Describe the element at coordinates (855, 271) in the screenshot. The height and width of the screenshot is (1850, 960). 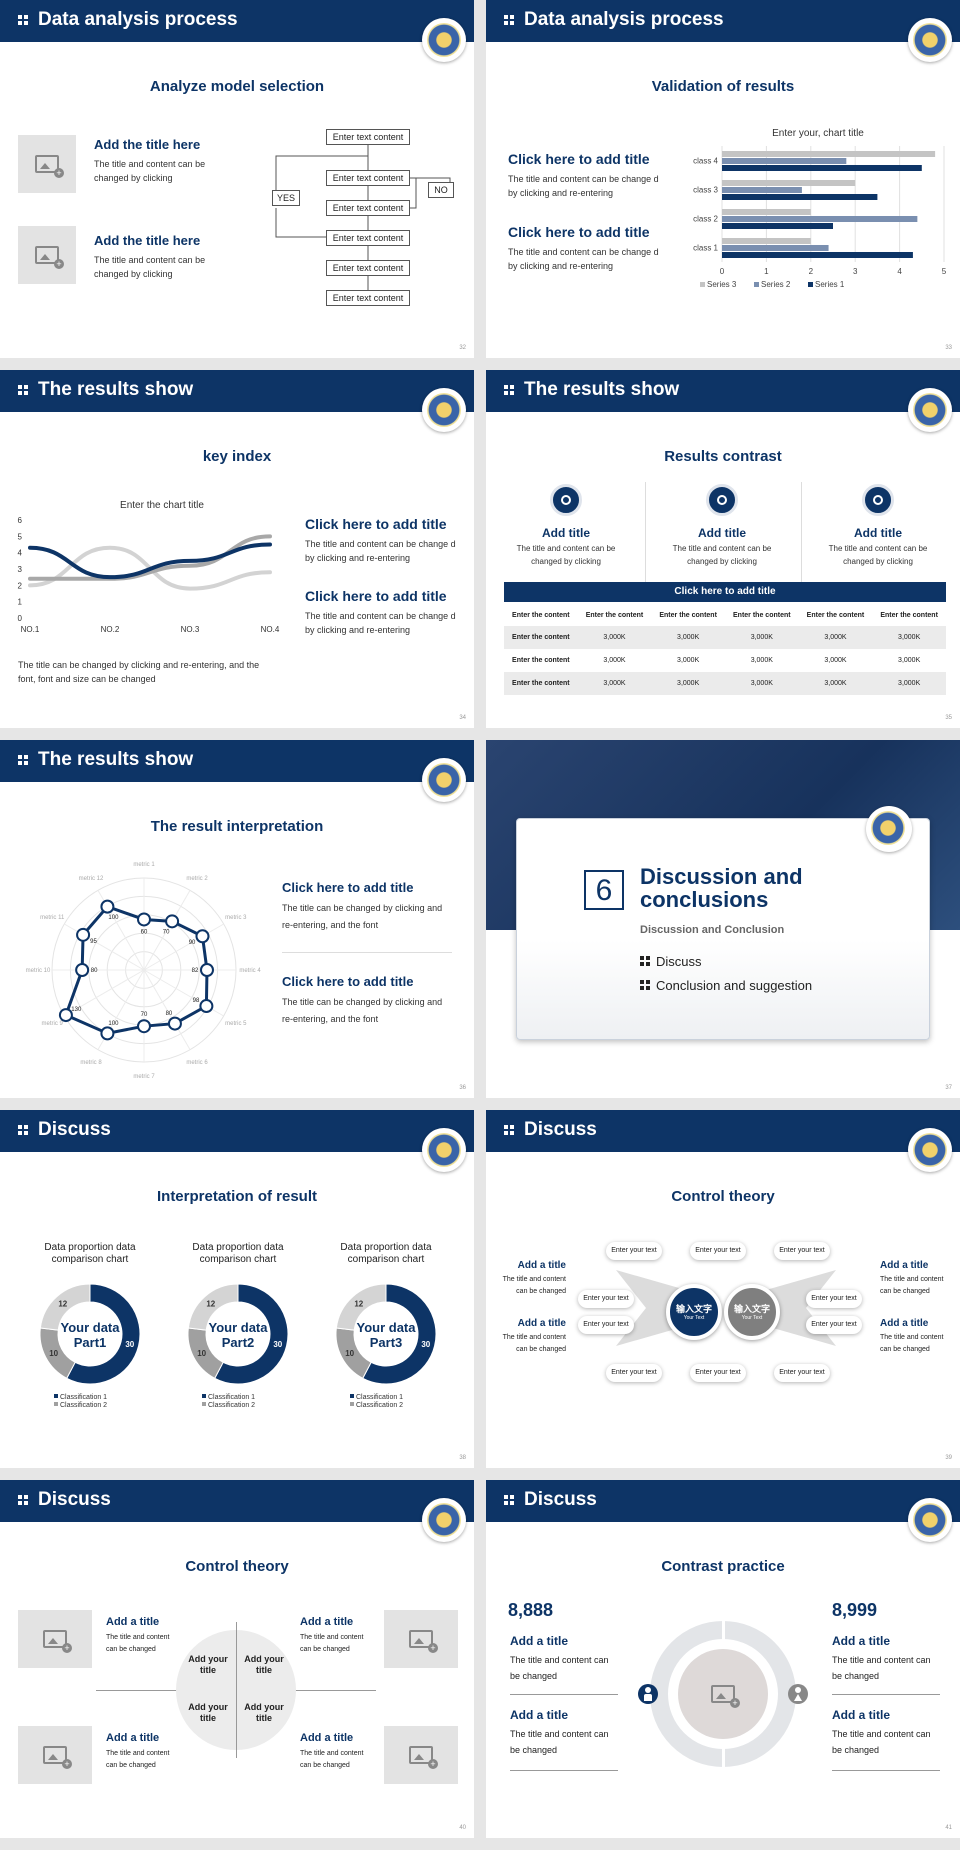
I see `x-tick-label: 3` at that location.